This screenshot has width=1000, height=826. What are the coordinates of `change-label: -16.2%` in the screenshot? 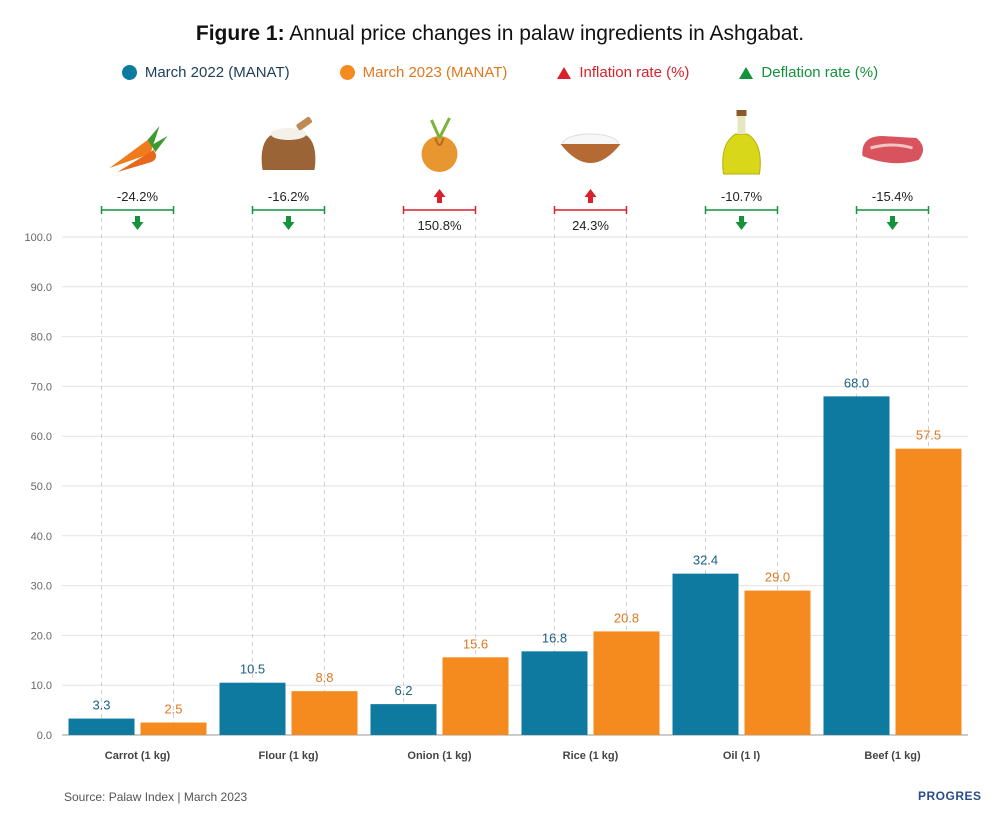 It's located at (289, 196).